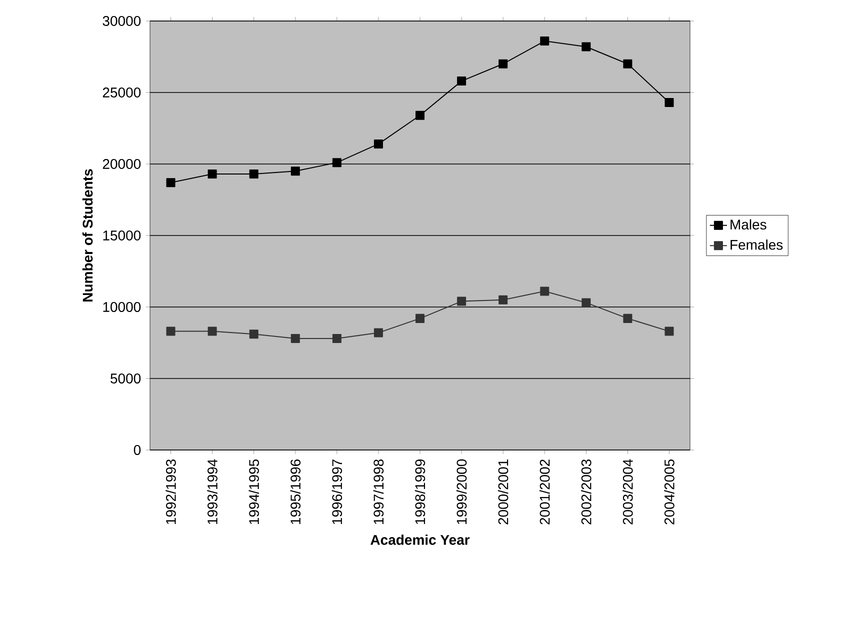 Image resolution: width=859 pixels, height=637 pixels. Describe the element at coordinates (669, 491) in the screenshot. I see `x-tick-label: 2004/2005` at that location.